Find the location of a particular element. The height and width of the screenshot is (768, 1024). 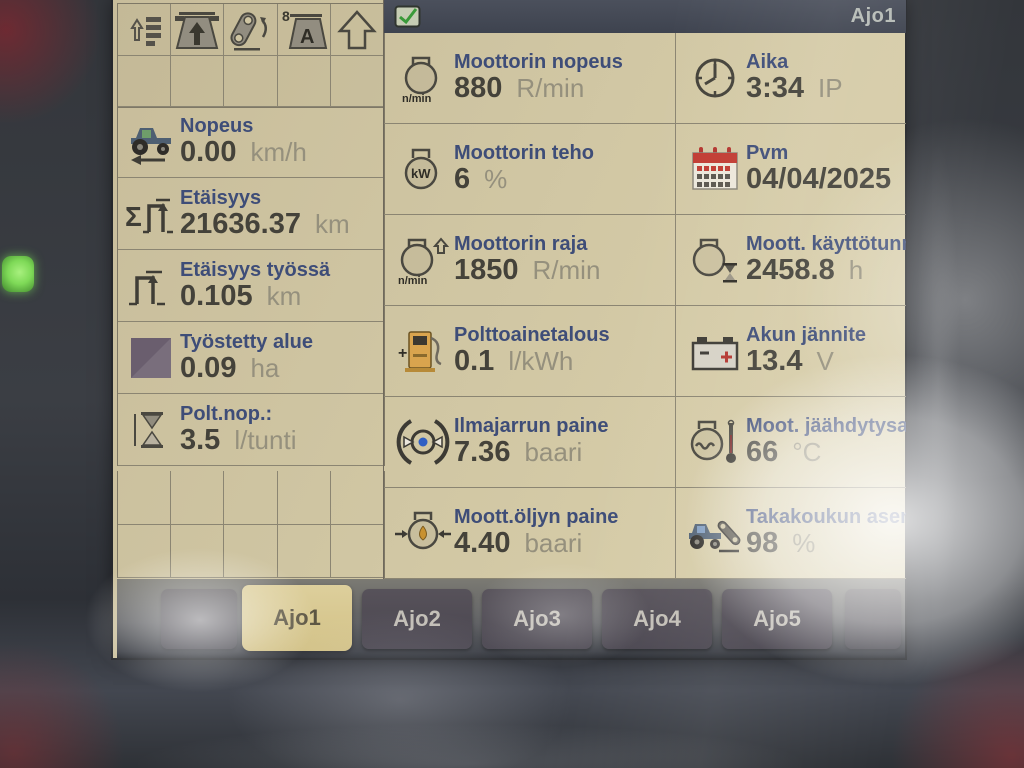

metric-unit: km/h is located at coordinates (278, 151).